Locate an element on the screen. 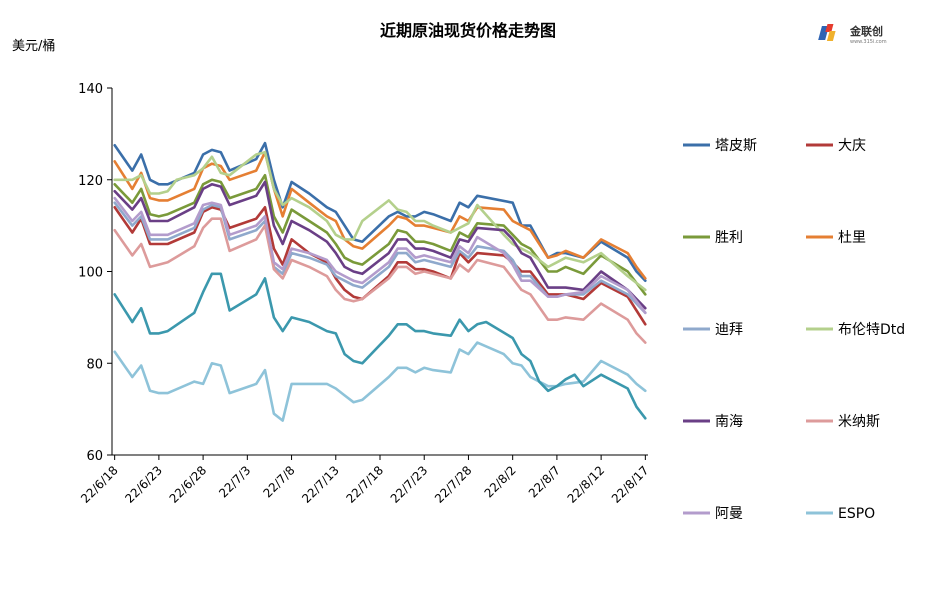  y-axis-unit-label: 美元/桶 is located at coordinates (33, 46).